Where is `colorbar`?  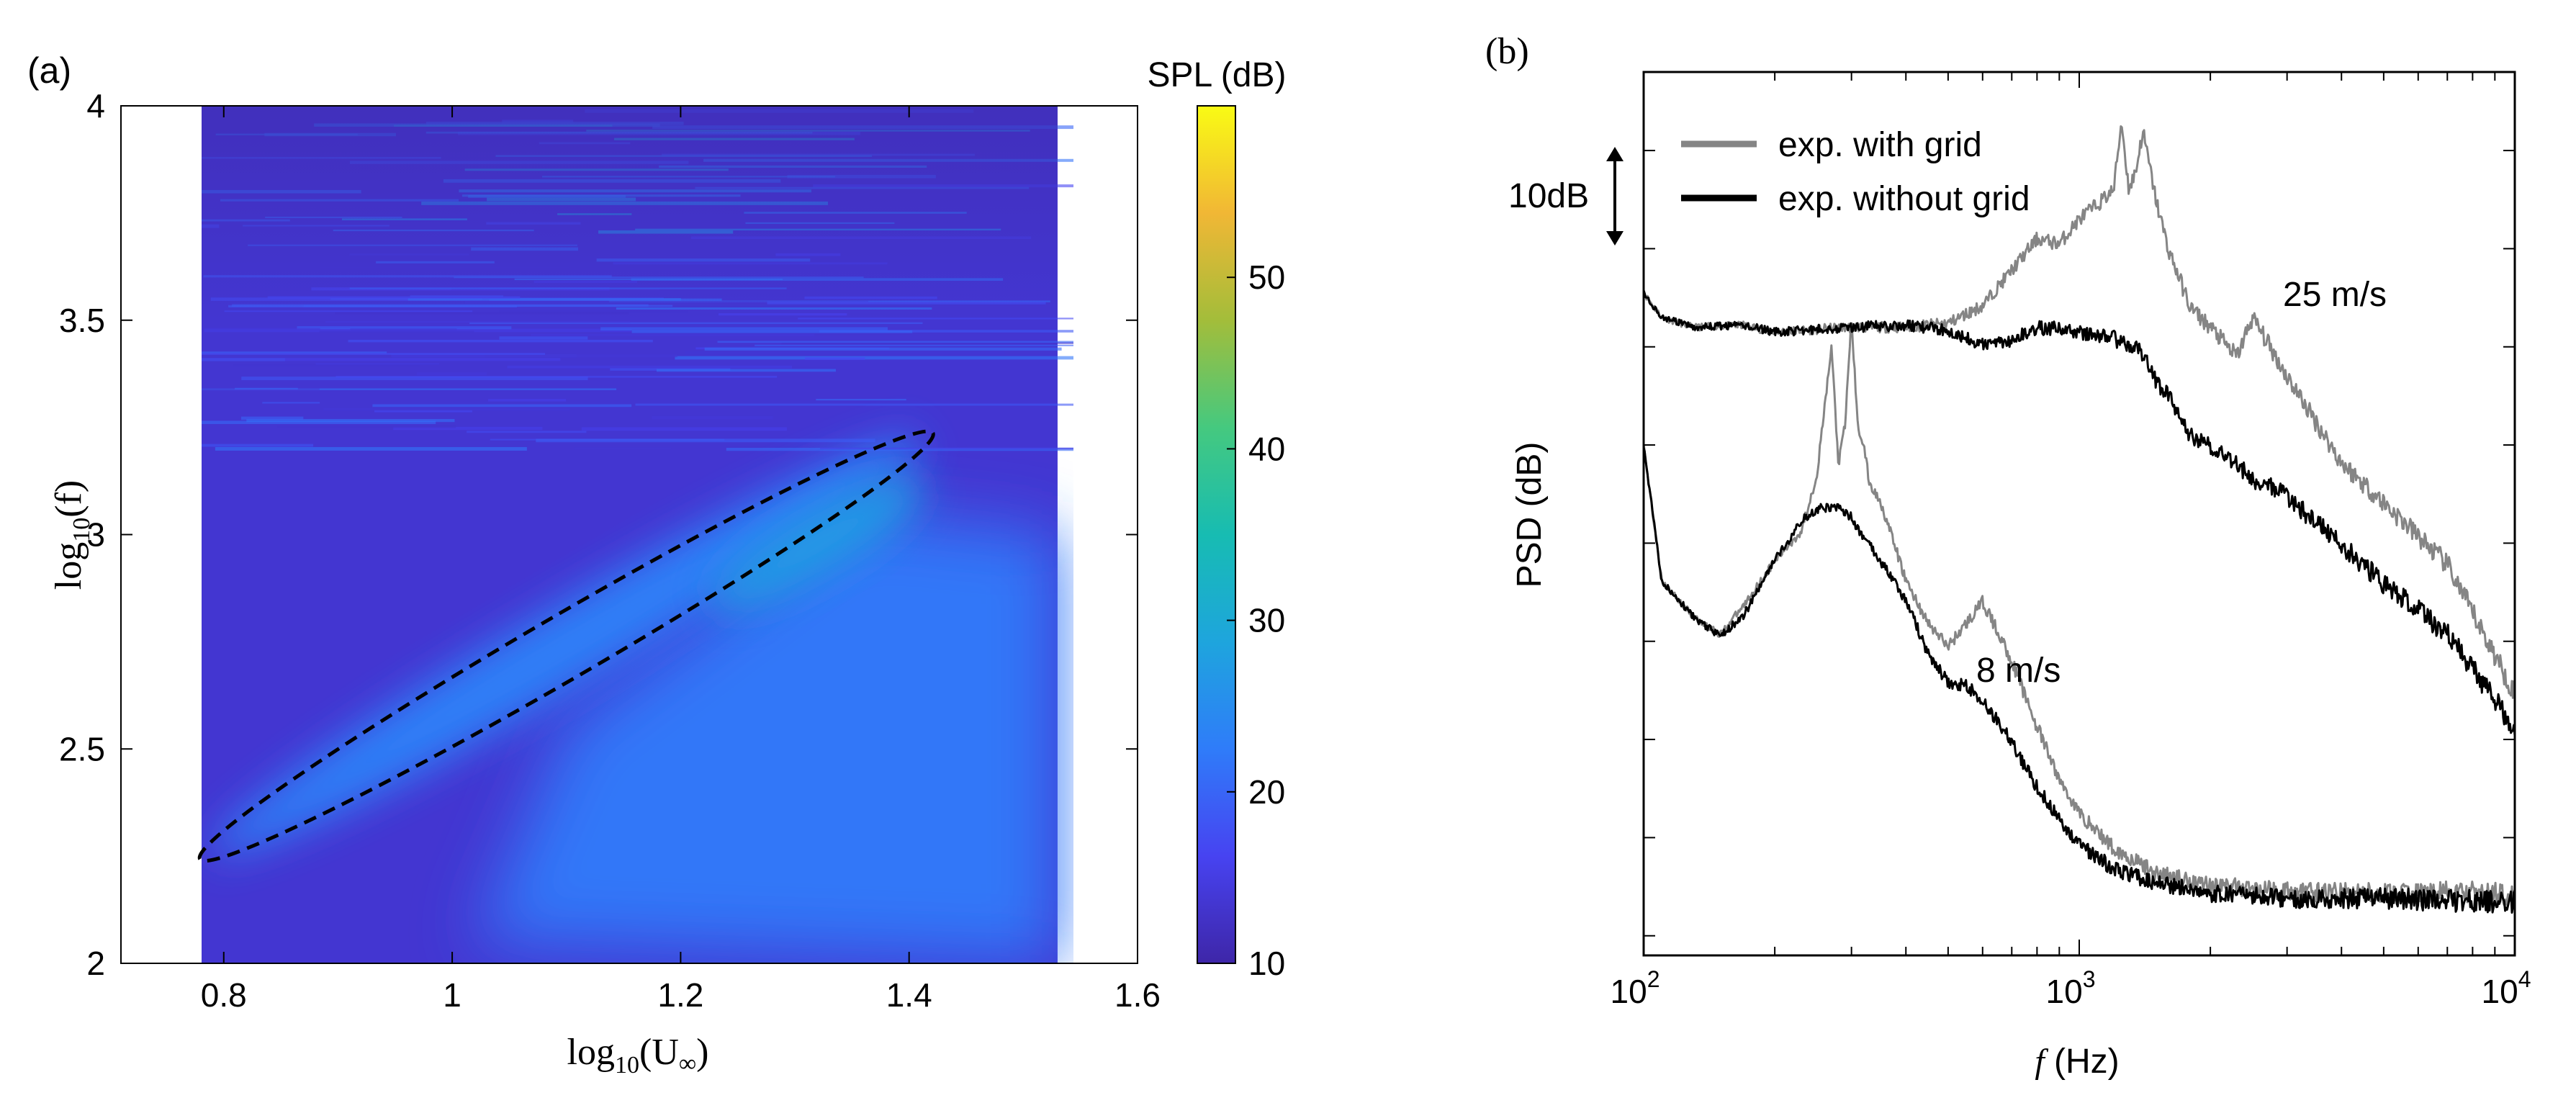
colorbar is located at coordinates (1216, 534).